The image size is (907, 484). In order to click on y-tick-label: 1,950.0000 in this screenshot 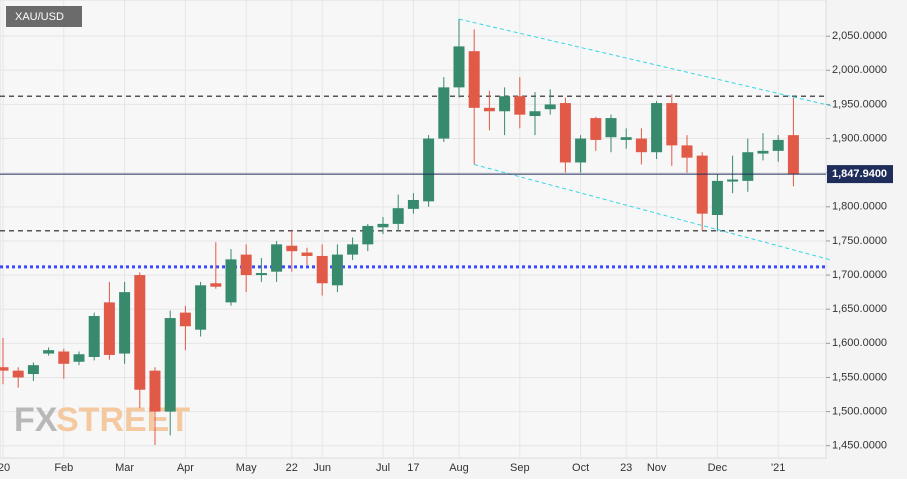, I will do `click(859, 104)`.